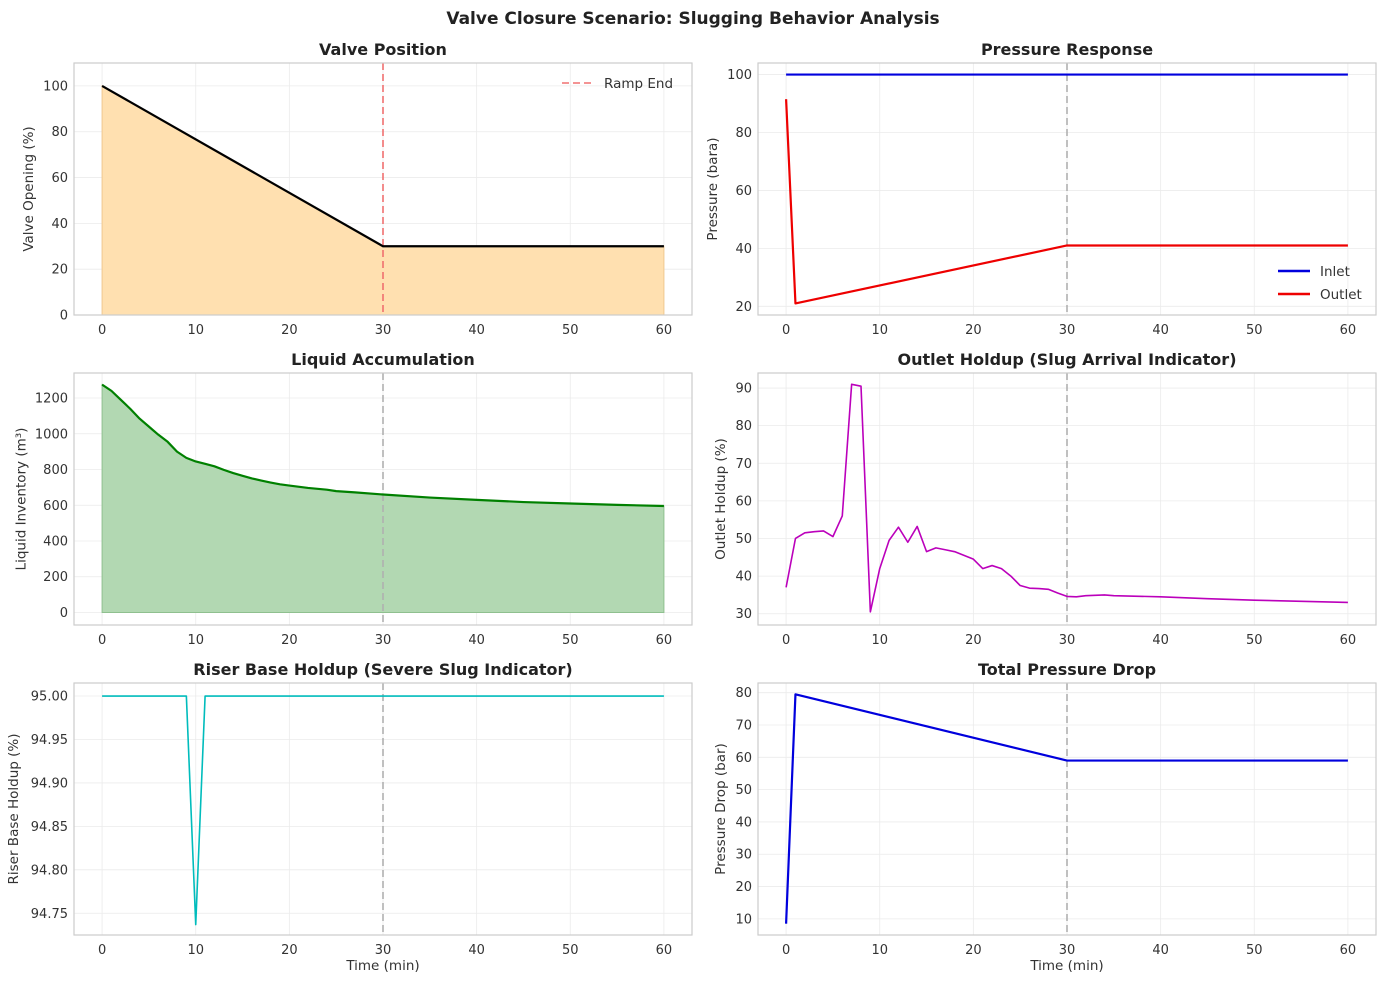 The image size is (1386, 983). Describe the element at coordinates (55, 506) in the screenshot. I see `y-tick-label: 600` at that location.